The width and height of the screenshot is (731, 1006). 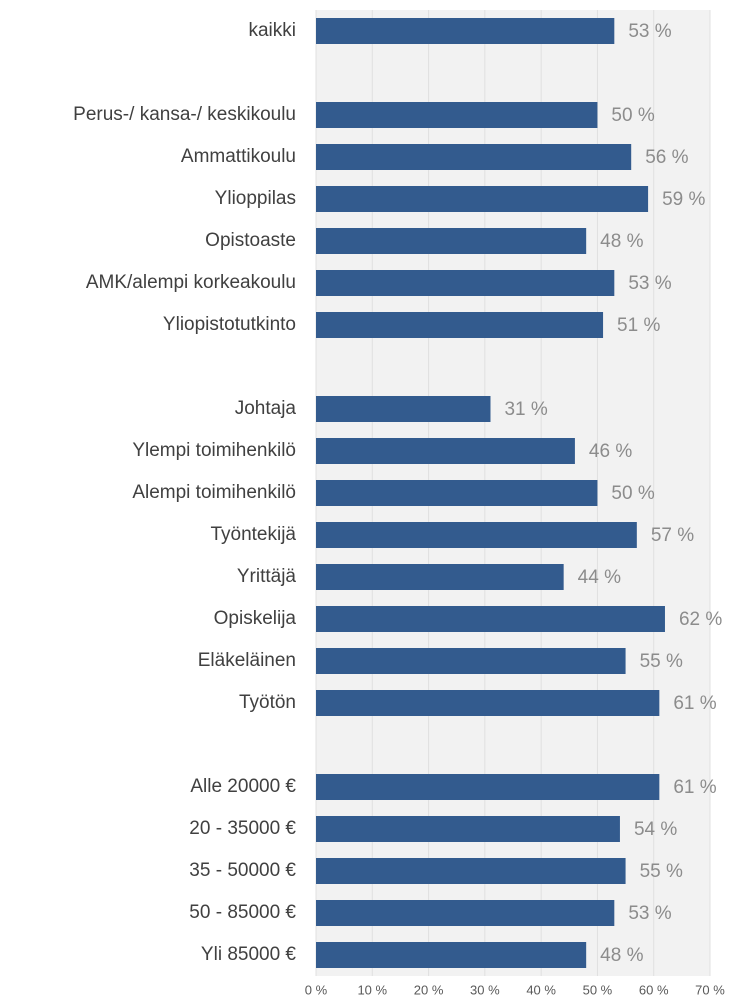 What do you see at coordinates (683, 199) in the screenshot?
I see `data-label: 59 %` at bounding box center [683, 199].